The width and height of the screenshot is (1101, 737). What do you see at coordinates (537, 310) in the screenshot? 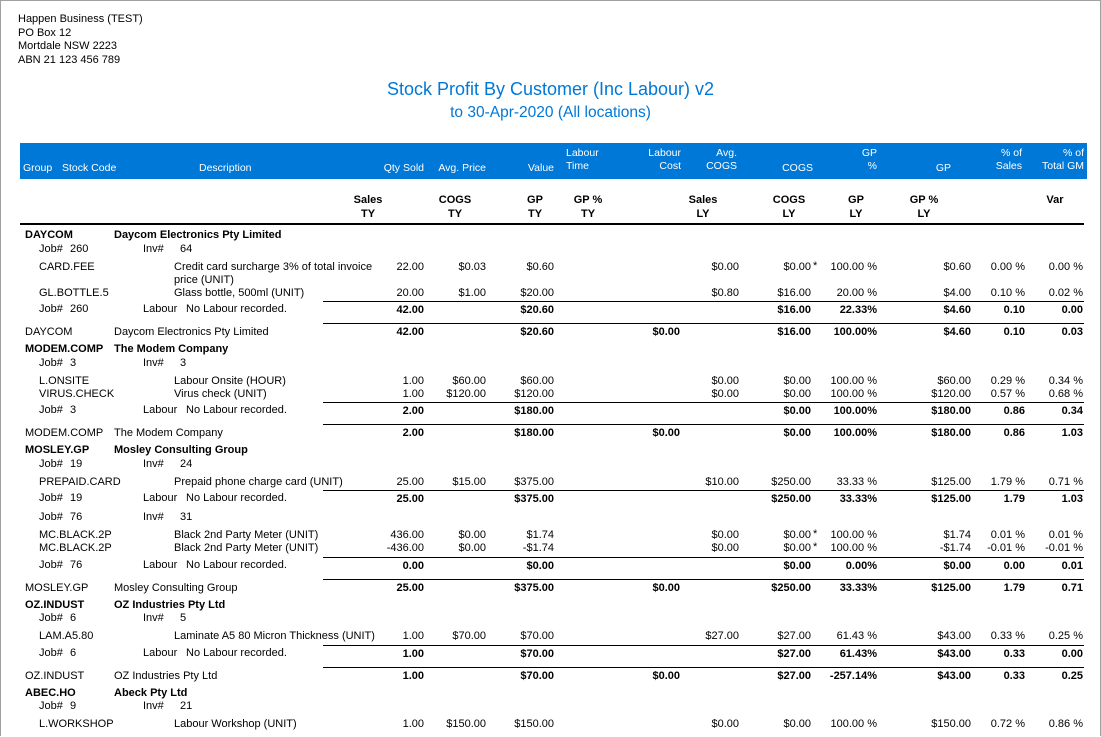
I see `cell-value: $20.60` at bounding box center [537, 310].